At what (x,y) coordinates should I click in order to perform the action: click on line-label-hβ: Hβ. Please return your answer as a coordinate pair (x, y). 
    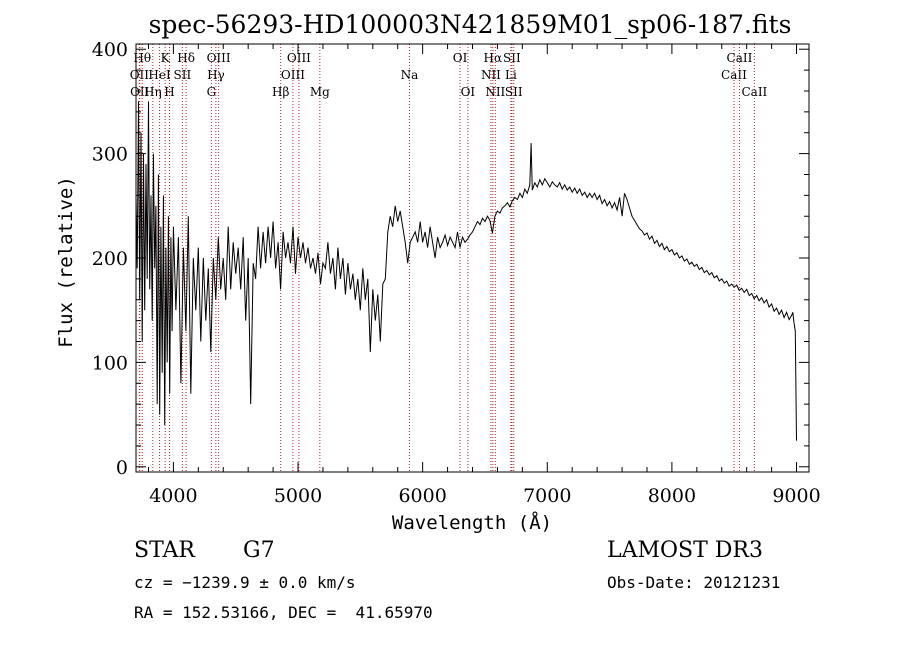
    Looking at the image, I should click on (280, 92).